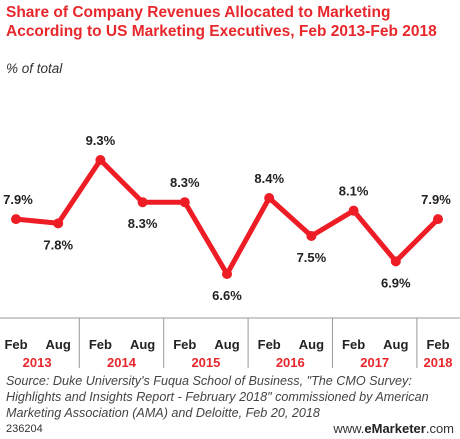 The height and width of the screenshot is (439, 460). I want to click on brand-suffix: .com, so click(439, 428).